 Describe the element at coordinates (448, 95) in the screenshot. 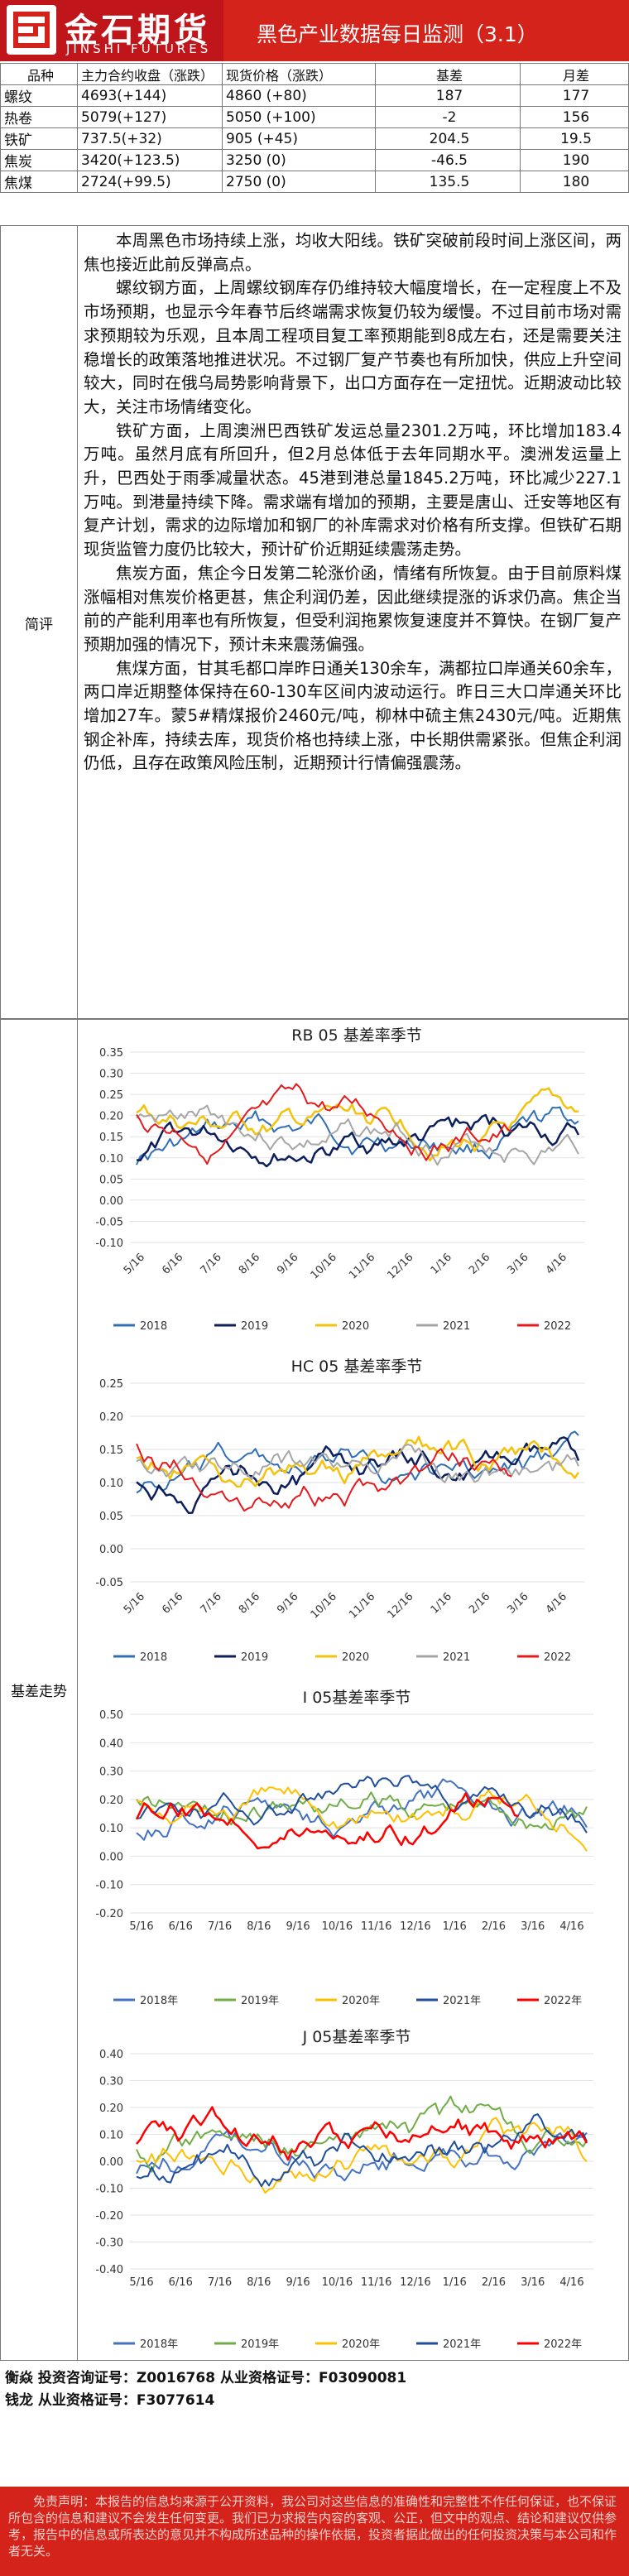

I see `basis-cell: 187` at that location.